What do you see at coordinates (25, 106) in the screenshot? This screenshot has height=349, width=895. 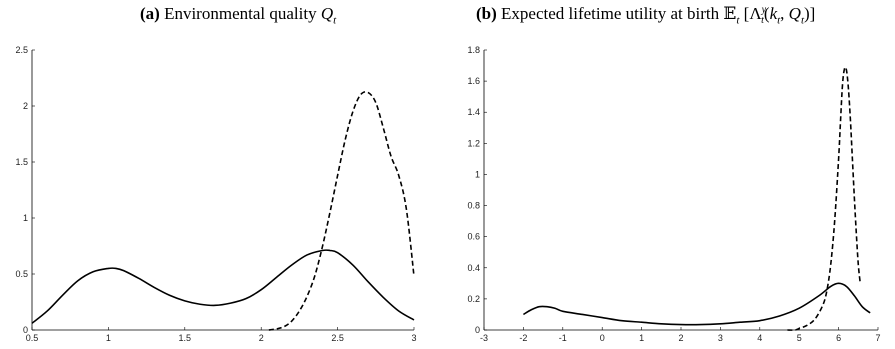 I see `panel-a-y-tick-label: 2` at bounding box center [25, 106].